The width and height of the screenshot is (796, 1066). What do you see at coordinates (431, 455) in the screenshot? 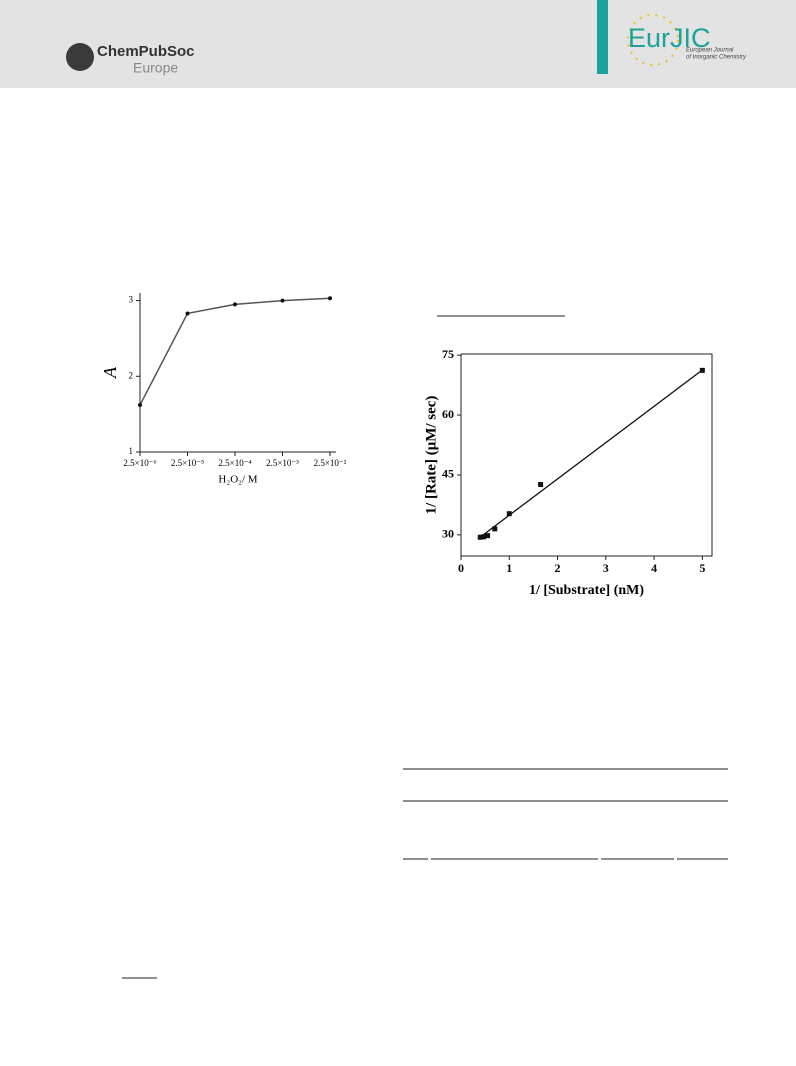
I see `y-axis-label: 1/ [Rate] (μM/ sec)` at bounding box center [431, 455].